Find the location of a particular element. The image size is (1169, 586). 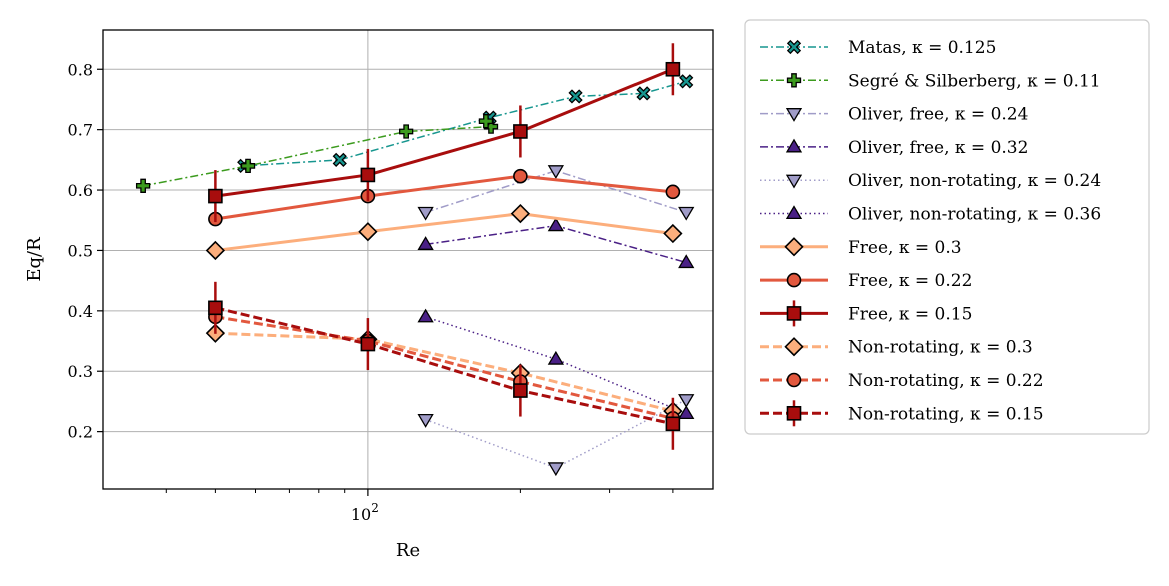

legend-label: Oliver, free, κ = 0.32 is located at coordinates (938, 148).